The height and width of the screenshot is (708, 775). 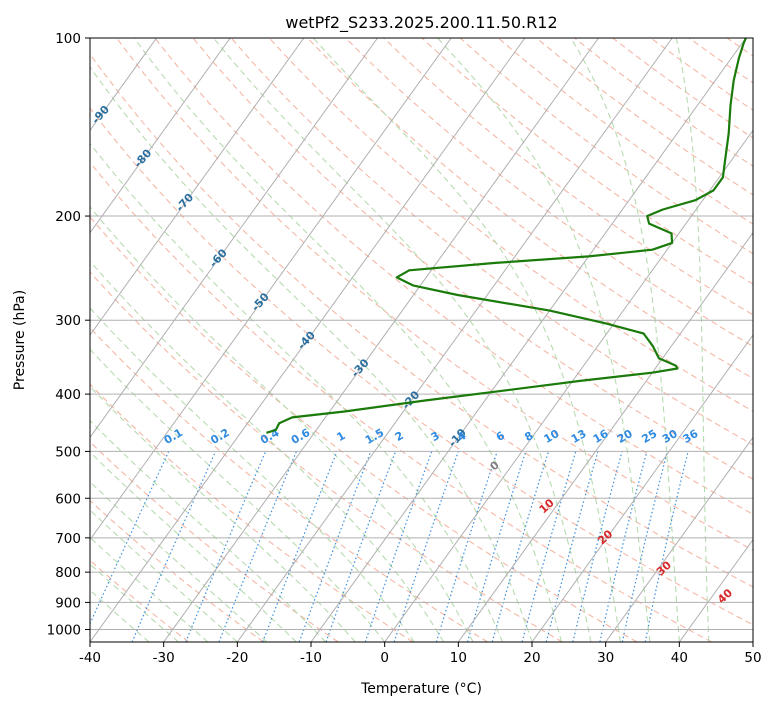 I want to click on x-tick-label: 40, so click(x=679, y=658).